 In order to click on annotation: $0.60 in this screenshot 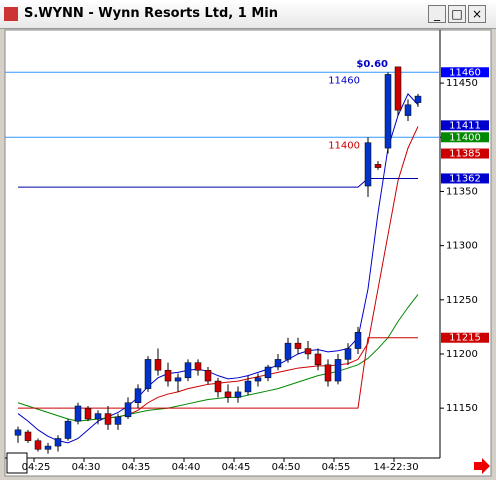, I will do `click(372, 64)`.